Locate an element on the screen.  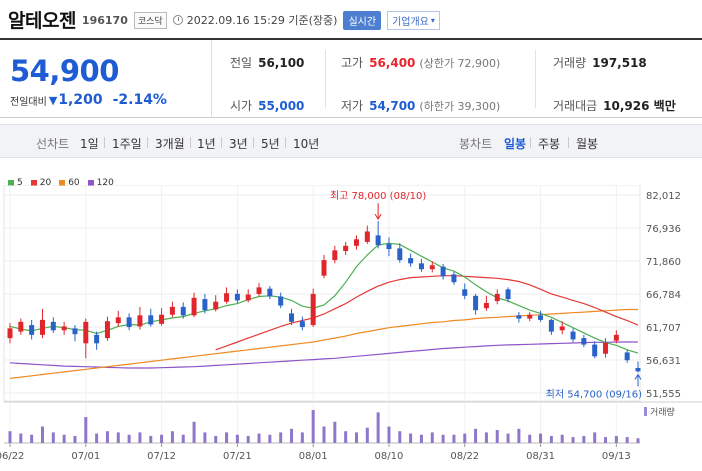
datetime: 2022.09.16 15:29 is located at coordinates (235, 20).